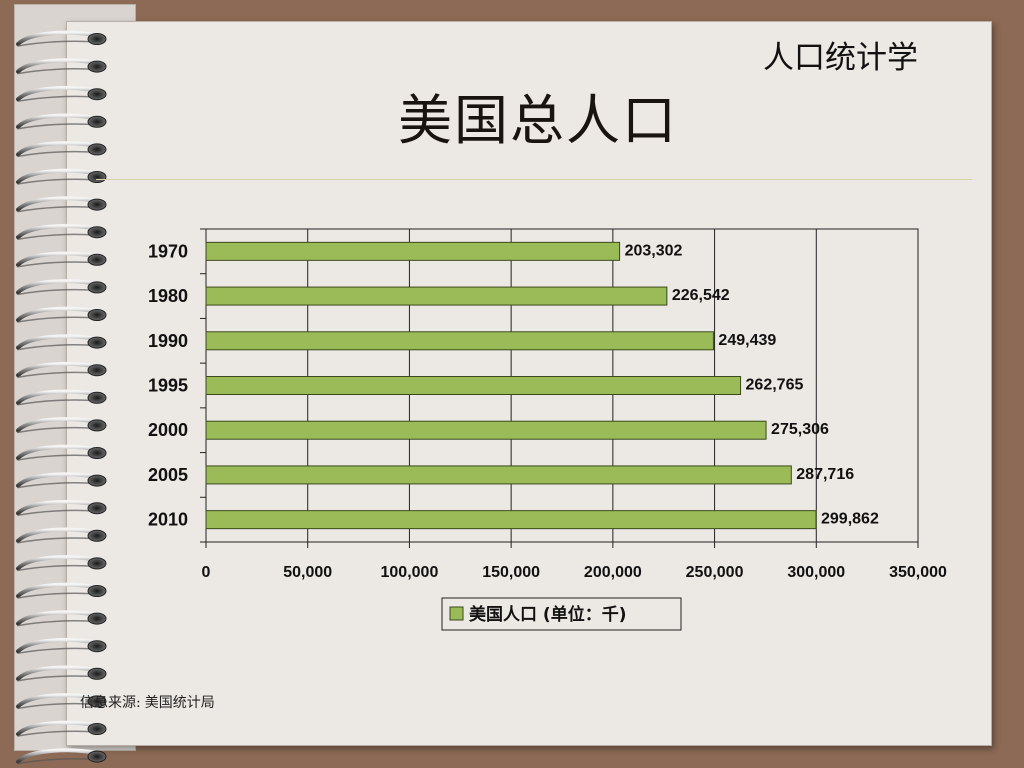 Image resolution: width=1024 pixels, height=768 pixels. I want to click on category-label: 2005, so click(168, 475).